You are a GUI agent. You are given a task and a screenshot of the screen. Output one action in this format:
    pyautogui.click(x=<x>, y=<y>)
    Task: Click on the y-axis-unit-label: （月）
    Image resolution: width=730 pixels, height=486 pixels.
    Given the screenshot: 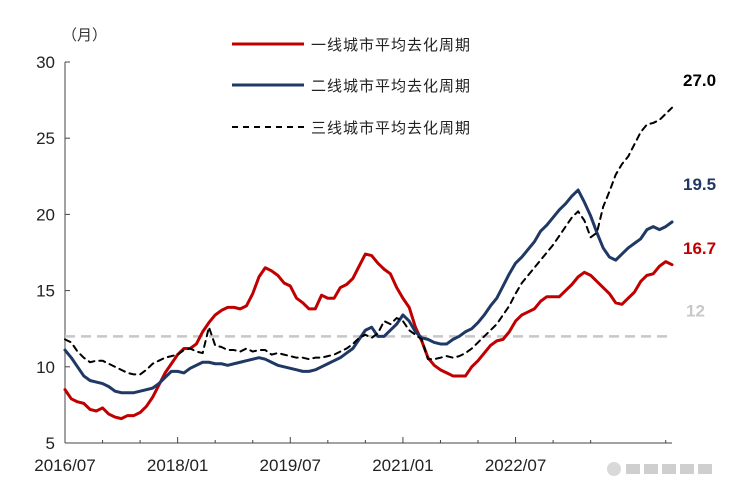 What is the action you would take?
    pyautogui.click(x=84, y=35)
    